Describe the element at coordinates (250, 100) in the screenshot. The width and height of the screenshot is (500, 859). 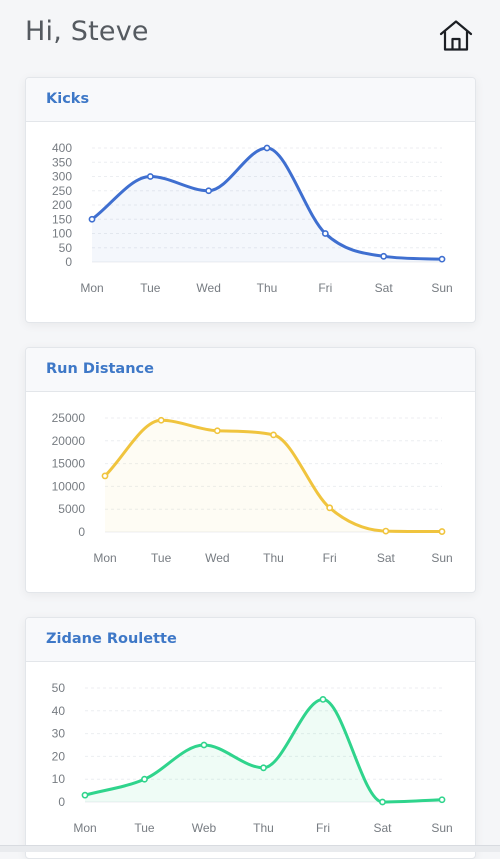
I see `kicks-card-header: Kicks` at that location.